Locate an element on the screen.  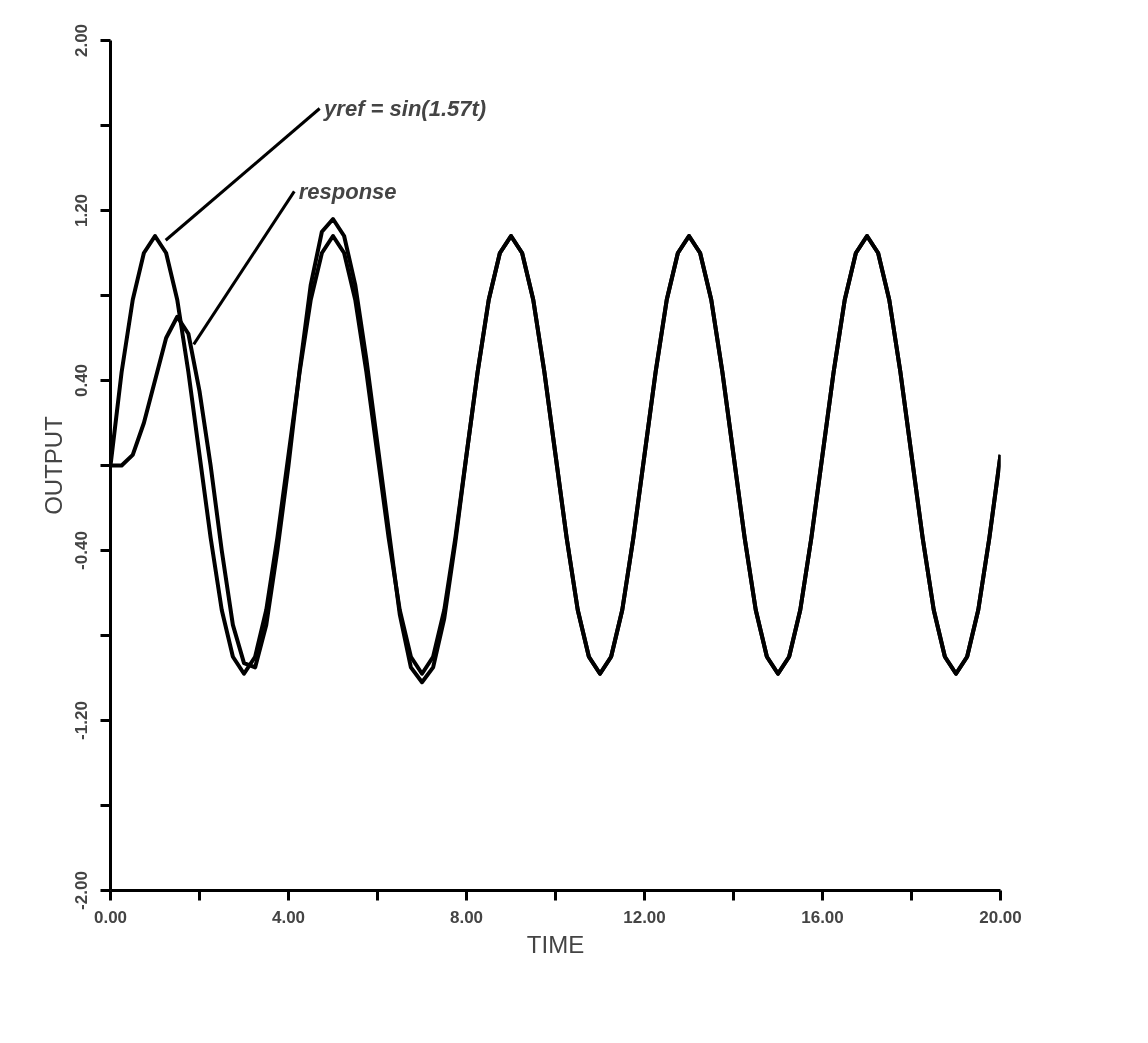
y-tick-label: -1.20 is located at coordinates (81, 720).